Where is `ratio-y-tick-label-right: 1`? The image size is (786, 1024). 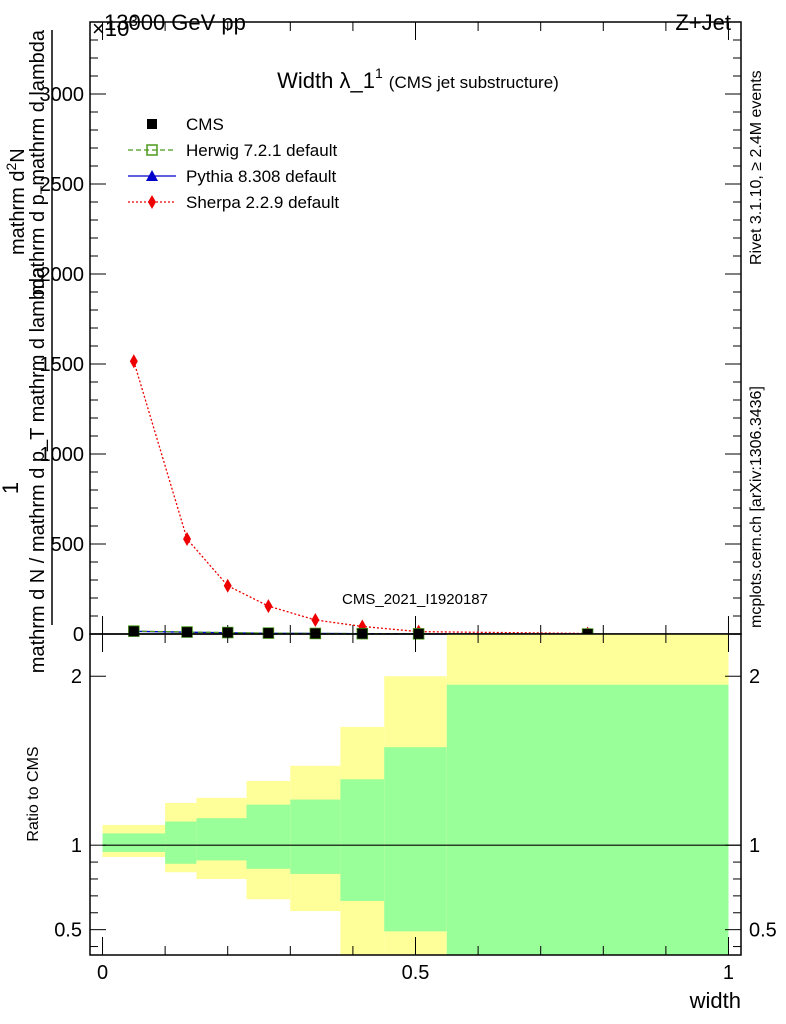
ratio-y-tick-label-right: 1 is located at coordinates (754, 846).